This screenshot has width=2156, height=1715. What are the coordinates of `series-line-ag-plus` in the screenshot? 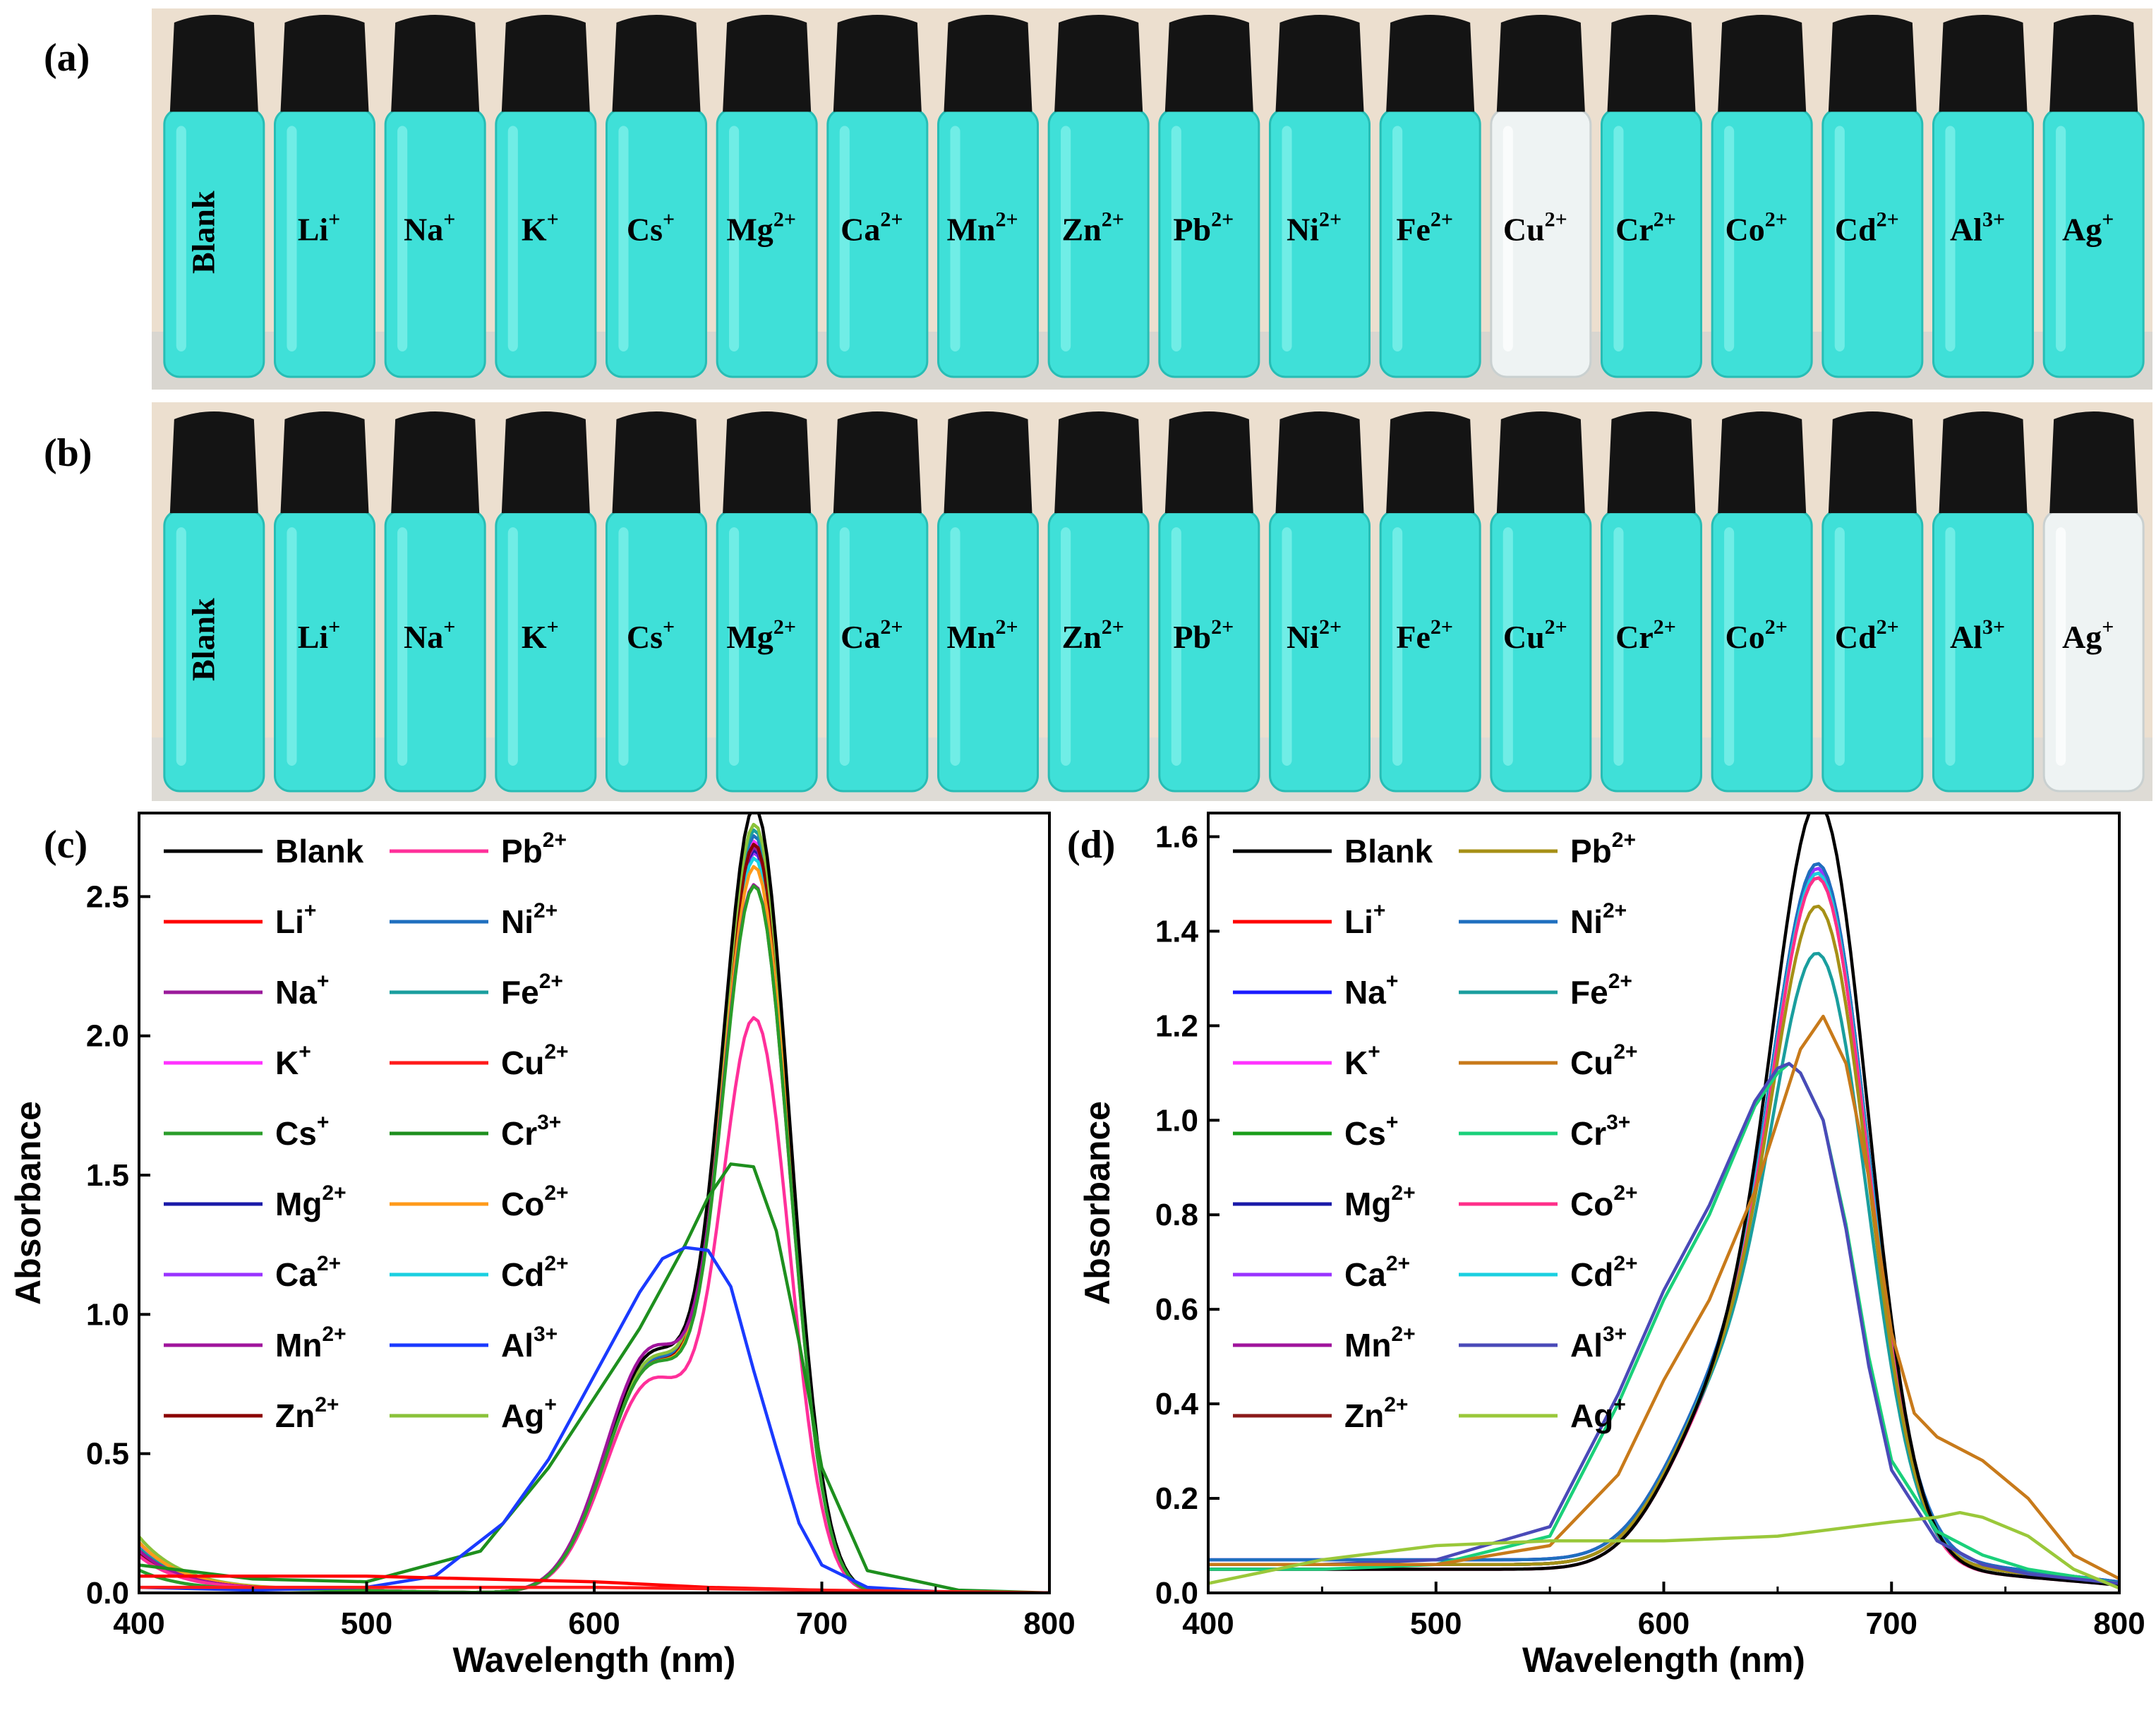 It's located at (1663, 1550).